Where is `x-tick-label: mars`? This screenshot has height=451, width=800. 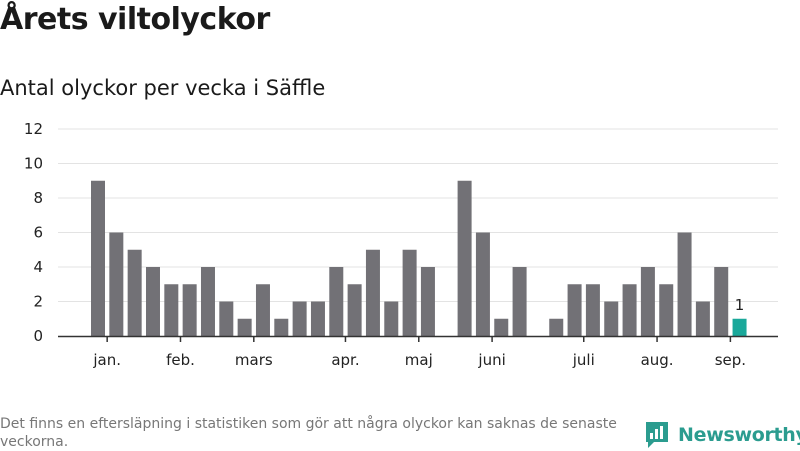 x-tick-label: mars is located at coordinates (254, 360).